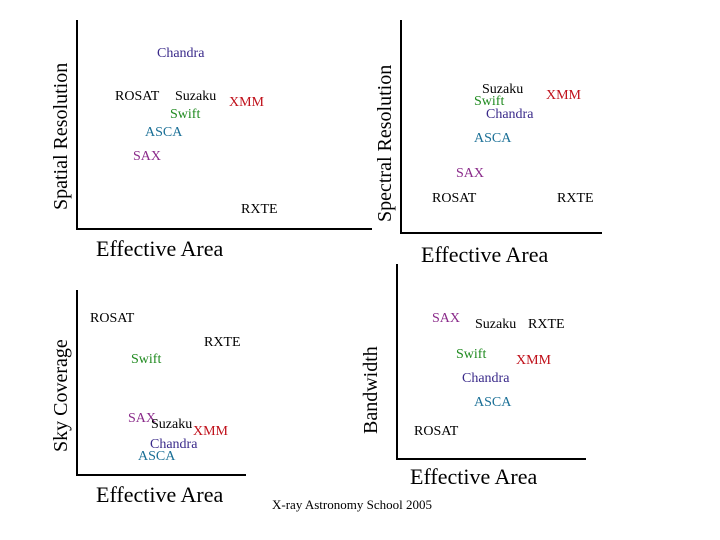 This screenshot has width=720, height=540. Describe the element at coordinates (501, 233) in the screenshot. I see `x-axis-spectral` at that location.